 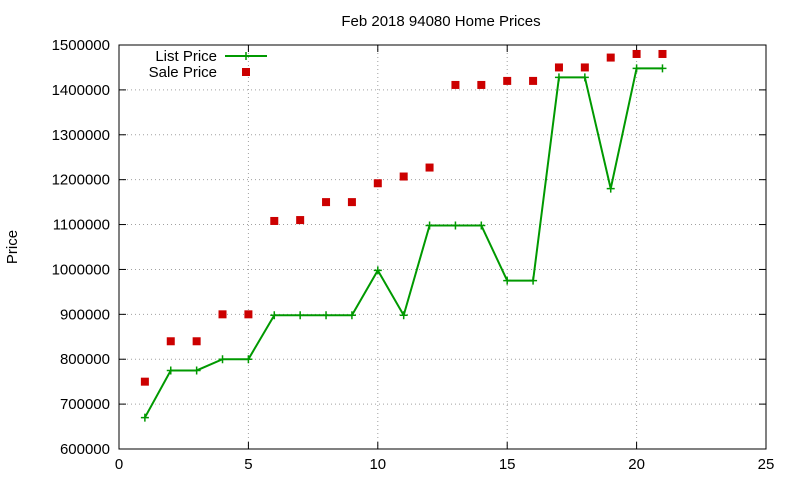 I want to click on chart-title: Feb 2018 94080 Home Prices, so click(x=440, y=21).